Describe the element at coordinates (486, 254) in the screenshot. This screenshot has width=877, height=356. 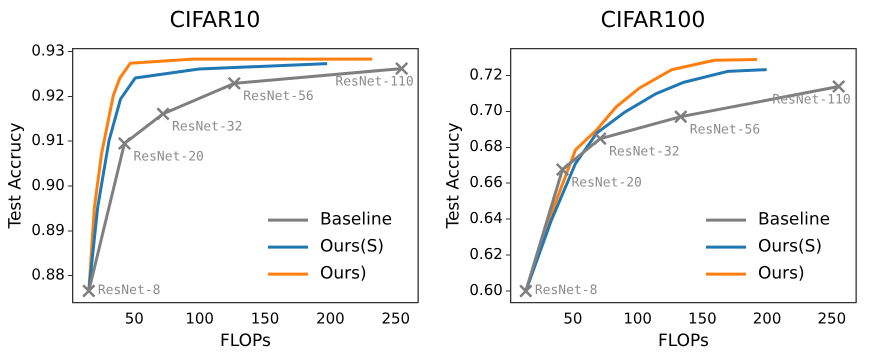
I see `y-tick-label: 0.62` at that location.